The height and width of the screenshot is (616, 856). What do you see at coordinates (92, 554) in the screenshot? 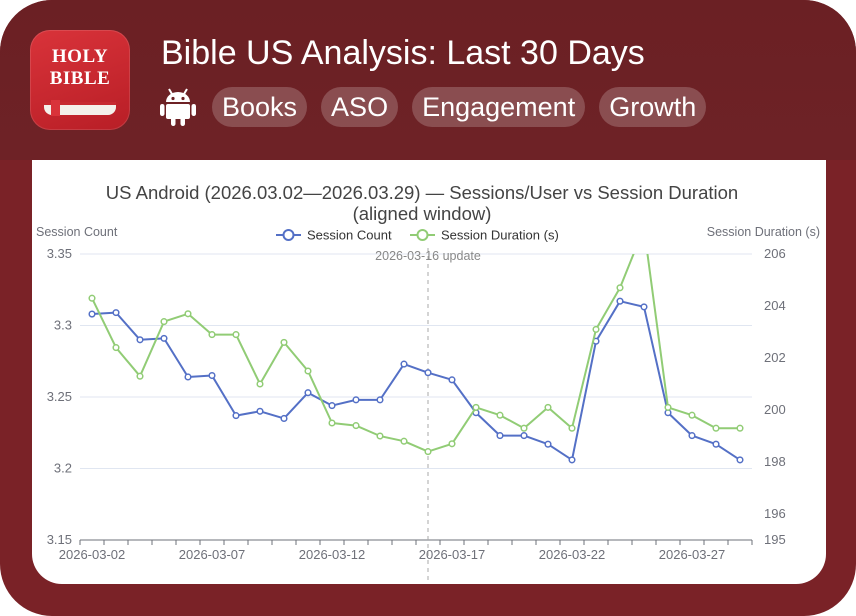
I see `x-tick-label: 2026-03-02` at bounding box center [92, 554].